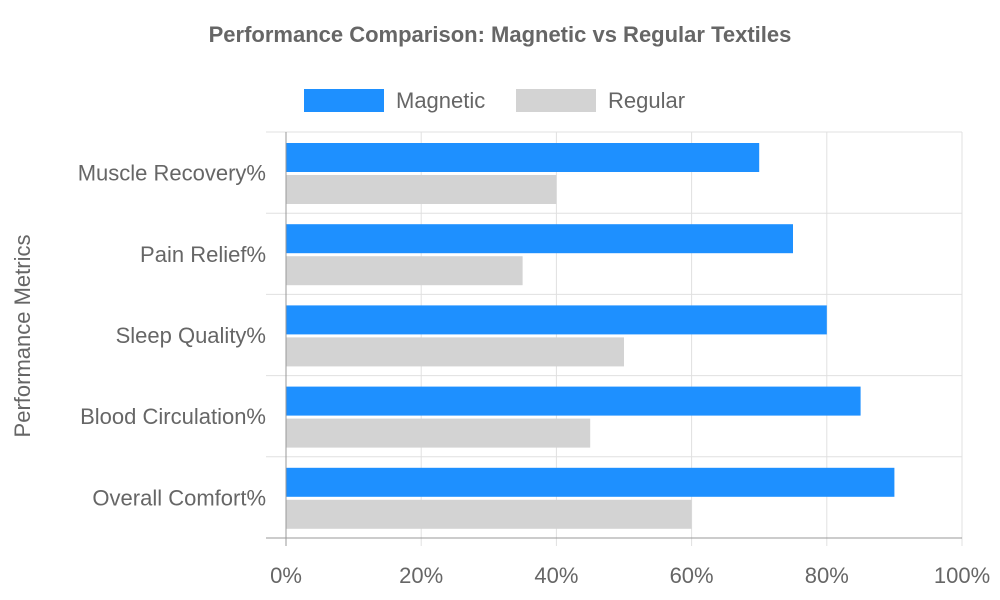 The height and width of the screenshot is (600, 1000). What do you see at coordinates (440, 100) in the screenshot?
I see `legend-label-magnetic: Magnetic` at bounding box center [440, 100].